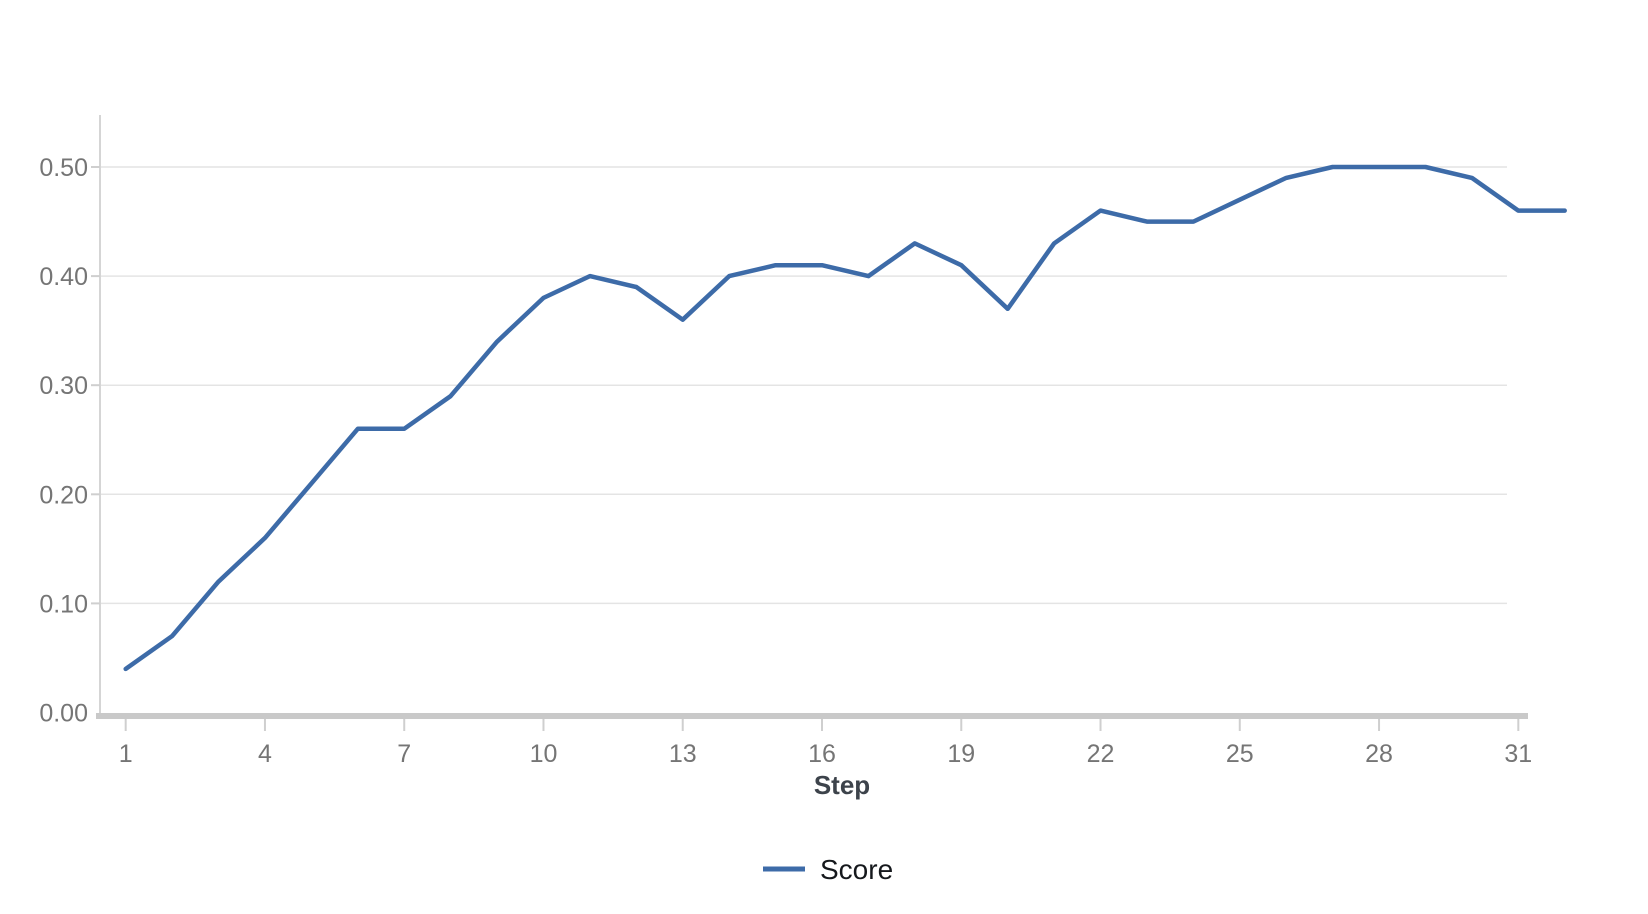  What do you see at coordinates (63, 277) in the screenshot?
I see `y-tick-label: 0.40` at bounding box center [63, 277].